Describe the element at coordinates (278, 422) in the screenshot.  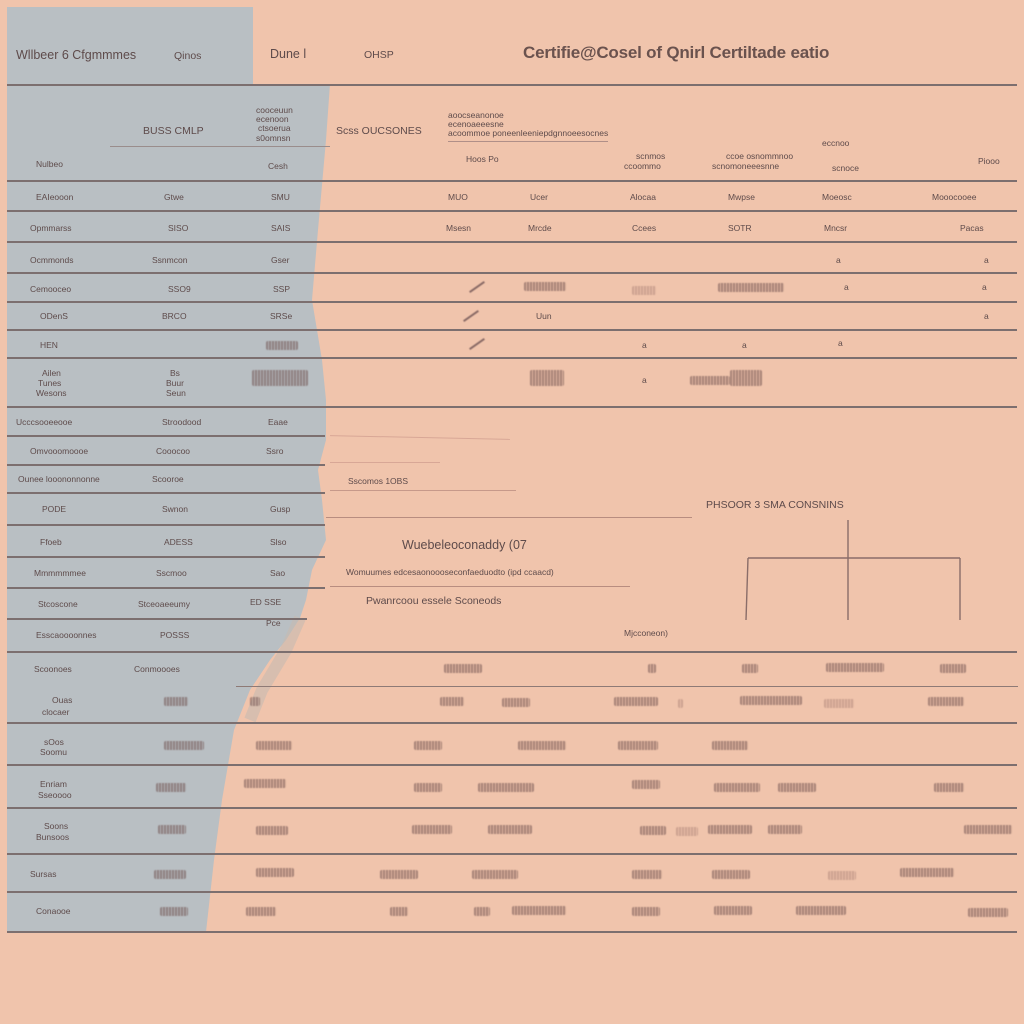
I see `row-value: Eaae` at that location.